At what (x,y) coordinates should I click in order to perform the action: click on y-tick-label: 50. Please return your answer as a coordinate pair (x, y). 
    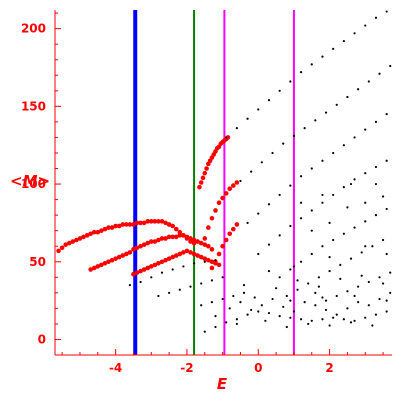
    Looking at the image, I should click on (37, 262).